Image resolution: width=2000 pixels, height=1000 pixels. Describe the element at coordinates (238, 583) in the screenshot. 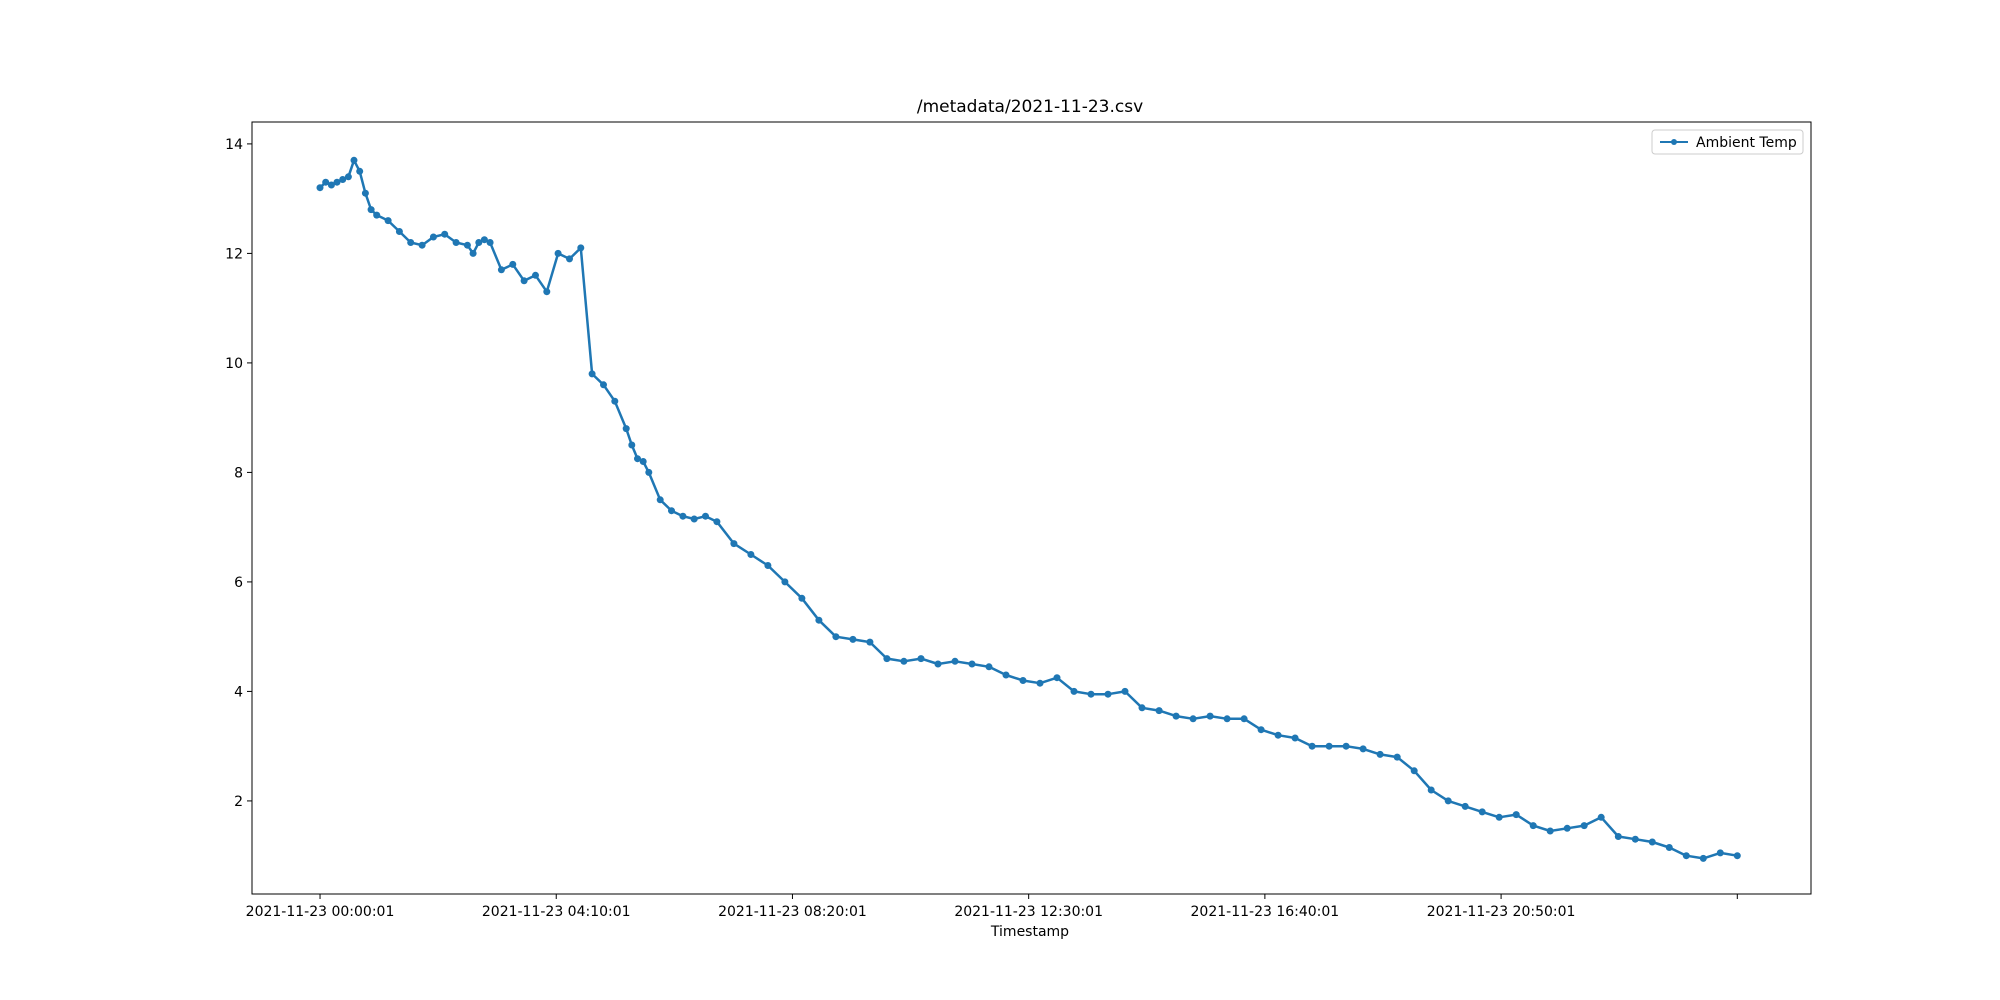

I see `y-tick-label: 6` at that location.